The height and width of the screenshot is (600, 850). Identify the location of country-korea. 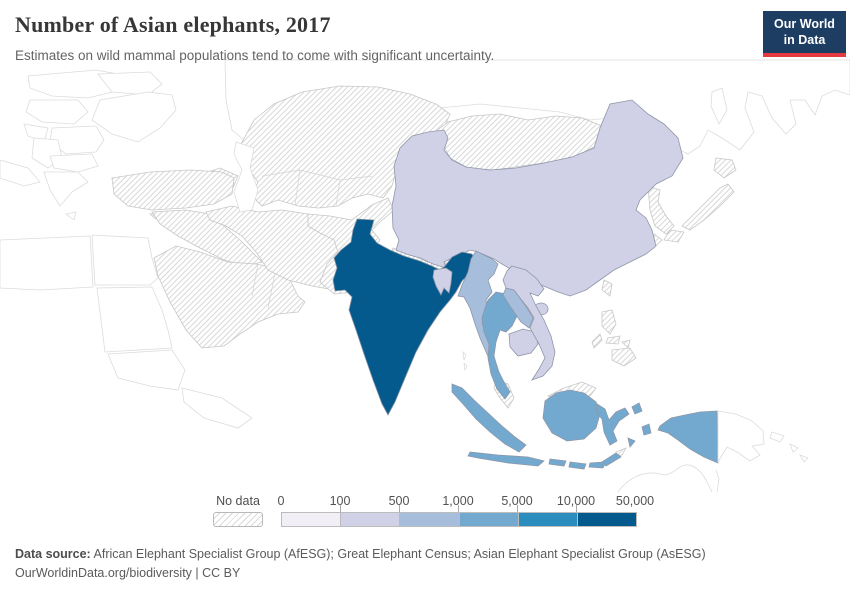
(661, 210).